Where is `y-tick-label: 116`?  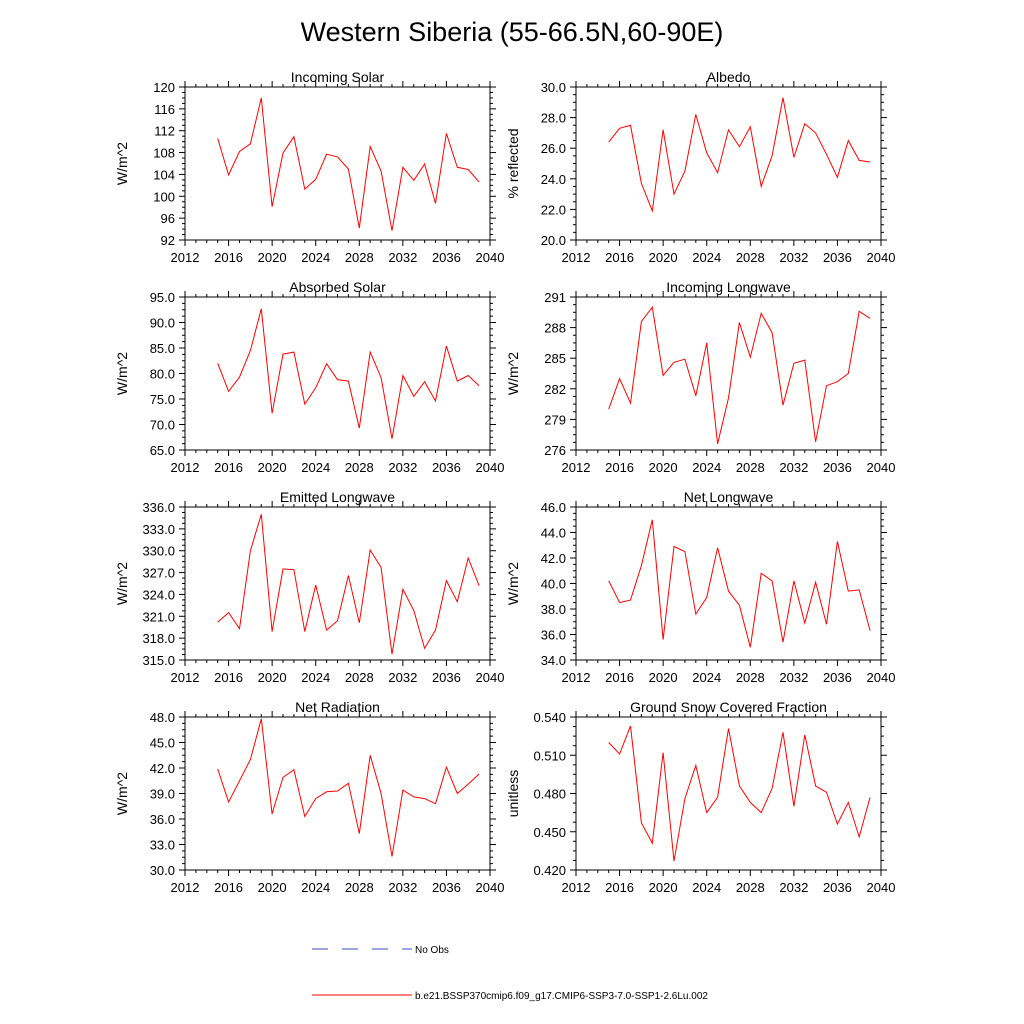
y-tick-label: 116 is located at coordinates (164, 109).